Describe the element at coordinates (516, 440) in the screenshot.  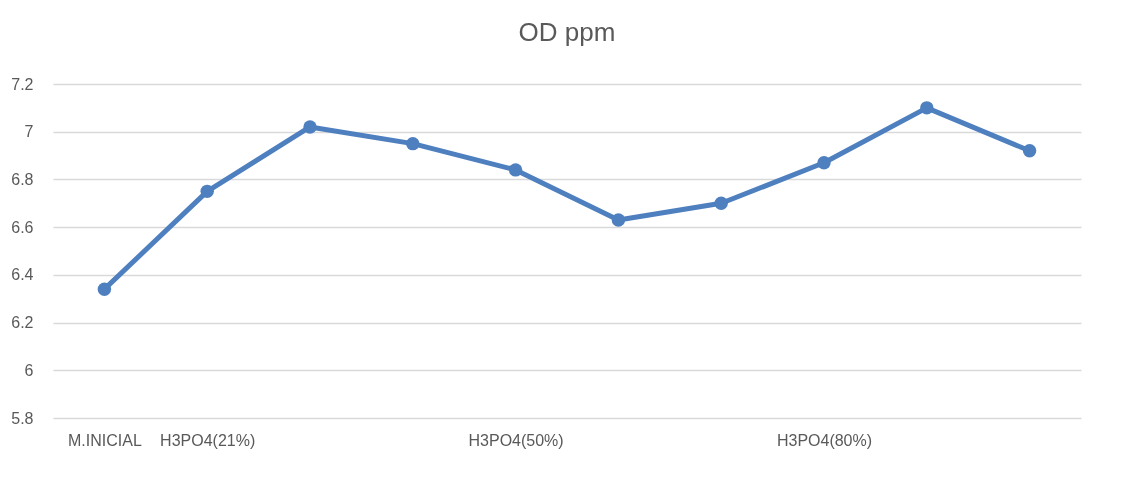
I see `x-tick-label: H3PO4(50%)` at that location.